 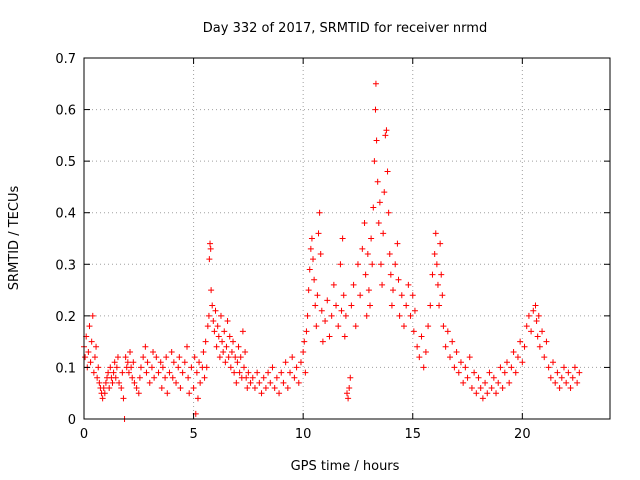 What do you see at coordinates (14, 238) in the screenshot?
I see `y-axis-label: SRMTID / TECUs` at bounding box center [14, 238].